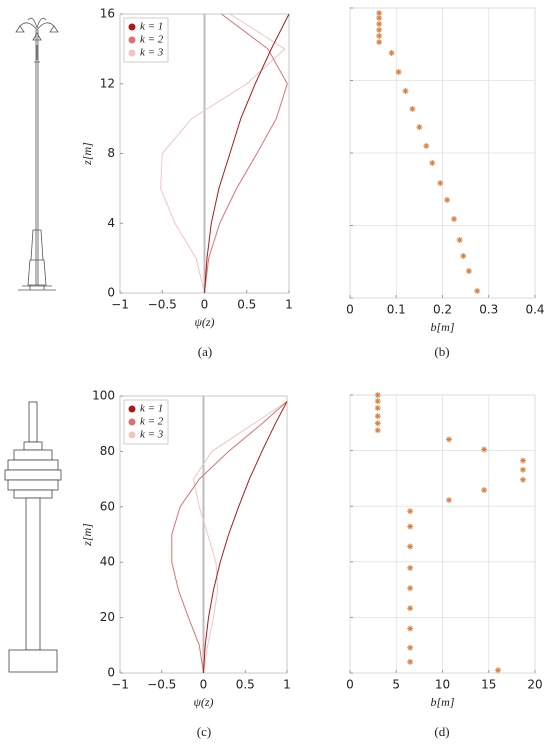  What do you see at coordinates (488, 310) in the screenshot?
I see `x-tick-label: 0.3` at bounding box center [488, 310].